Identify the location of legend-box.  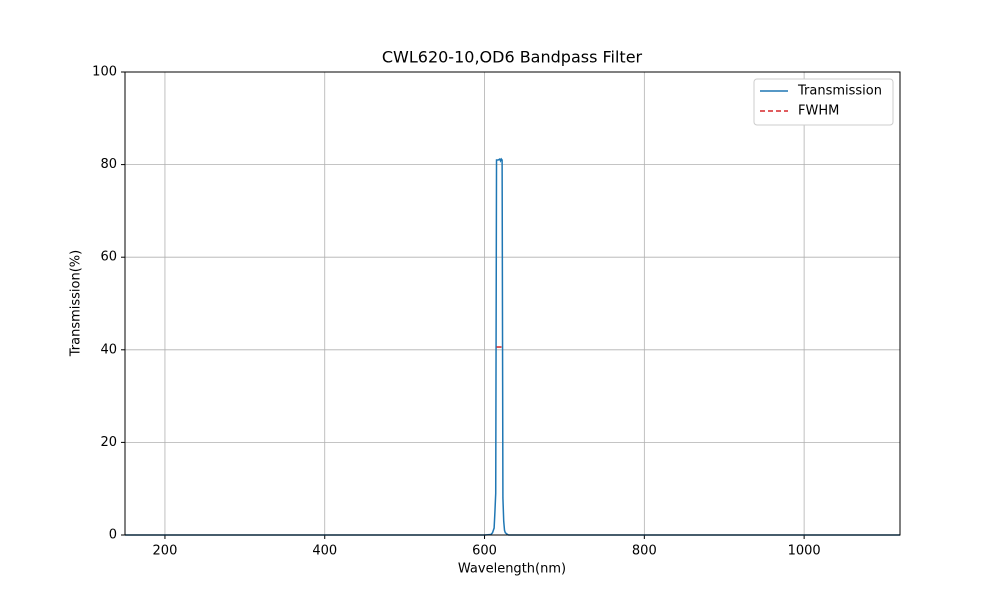
(823, 102).